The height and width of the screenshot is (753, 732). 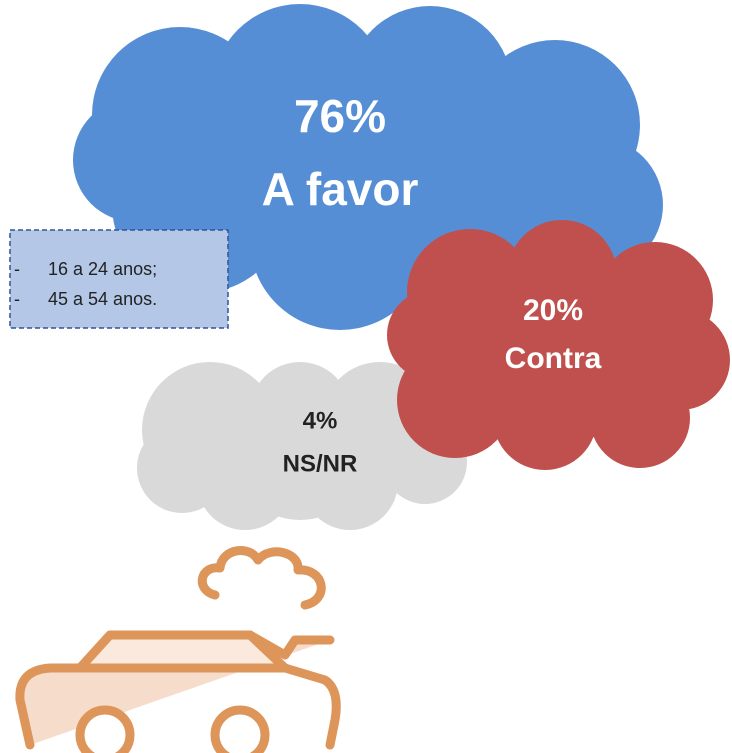 I want to click on car-icon, so click(x=178, y=649).